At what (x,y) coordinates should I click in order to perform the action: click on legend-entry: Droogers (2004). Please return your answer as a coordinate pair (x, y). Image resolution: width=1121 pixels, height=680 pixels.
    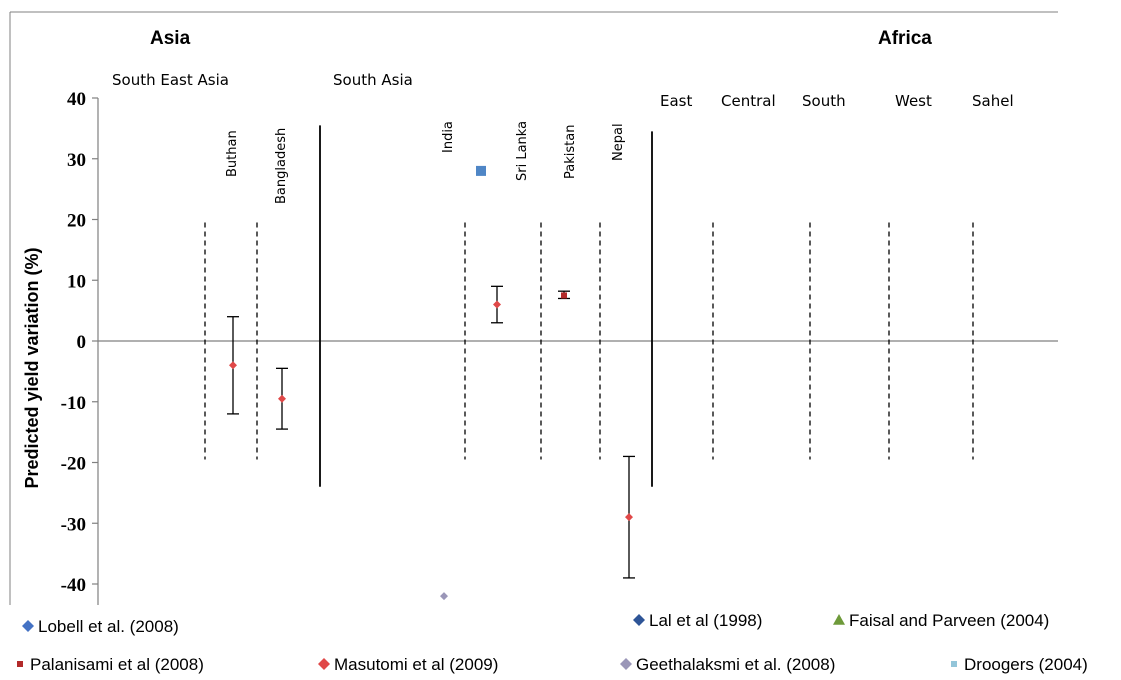
    Looking at the image, I should click on (1026, 664).